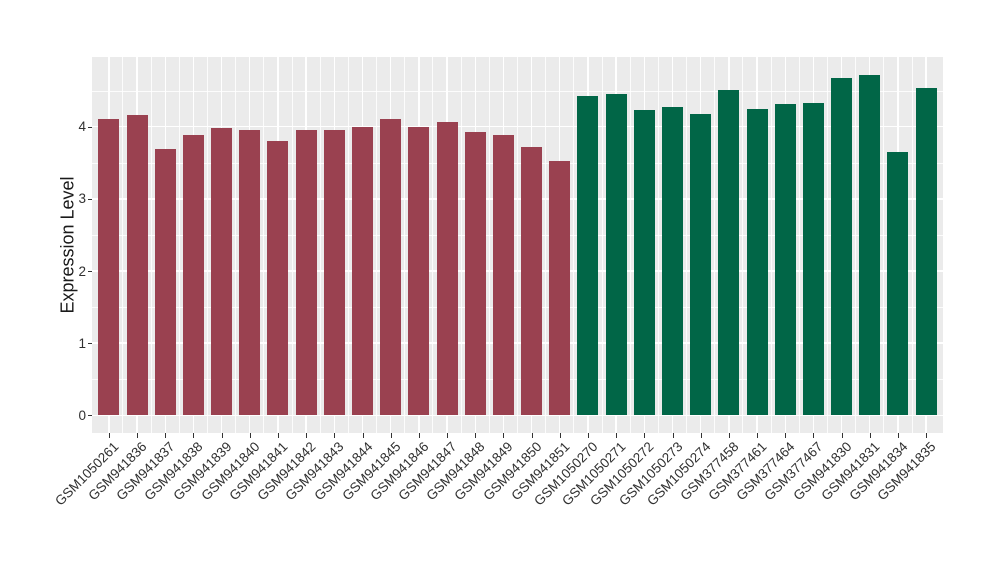  Describe the element at coordinates (82, 343) in the screenshot. I see `y-tick-label: 1` at that location.